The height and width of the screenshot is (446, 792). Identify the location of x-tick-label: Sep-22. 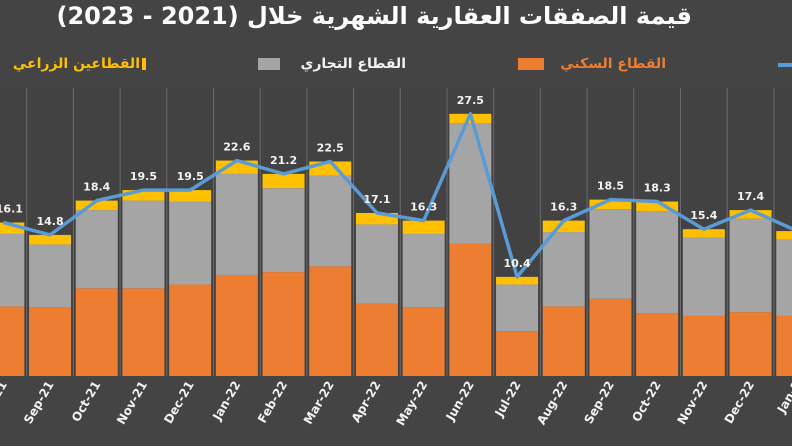
(599, 403).